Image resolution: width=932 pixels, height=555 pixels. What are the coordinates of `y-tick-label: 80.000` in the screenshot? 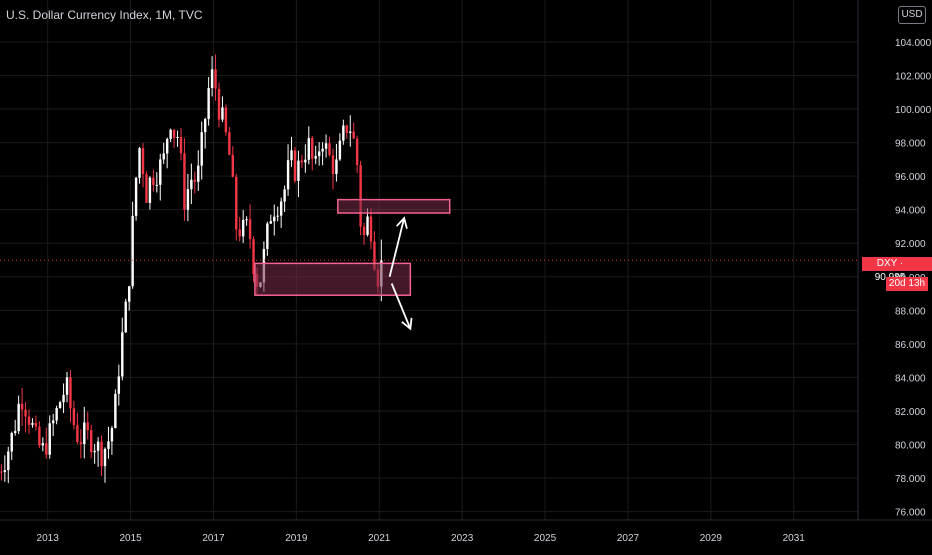 It's located at (910, 446).